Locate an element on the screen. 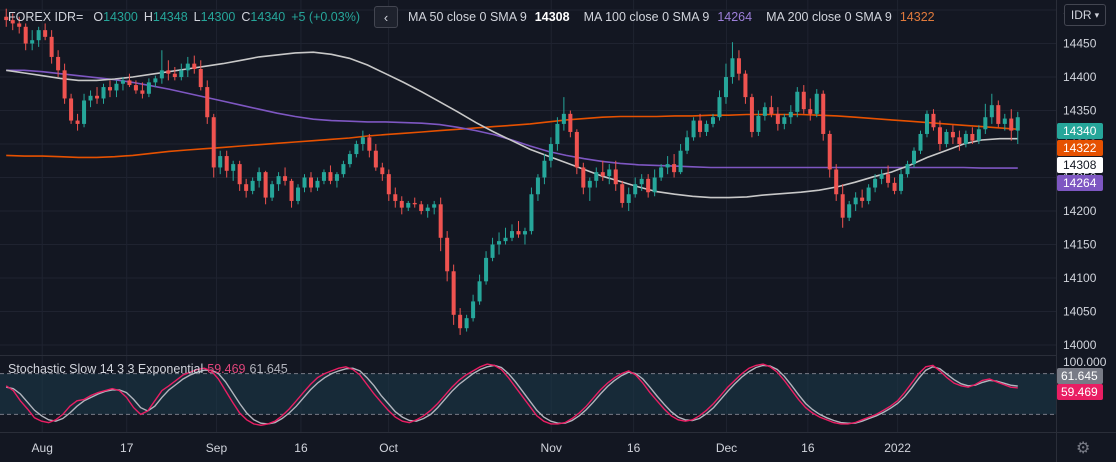 Image resolution: width=1116 pixels, height=462 pixels. time-tick-label: Oct is located at coordinates (388, 448).